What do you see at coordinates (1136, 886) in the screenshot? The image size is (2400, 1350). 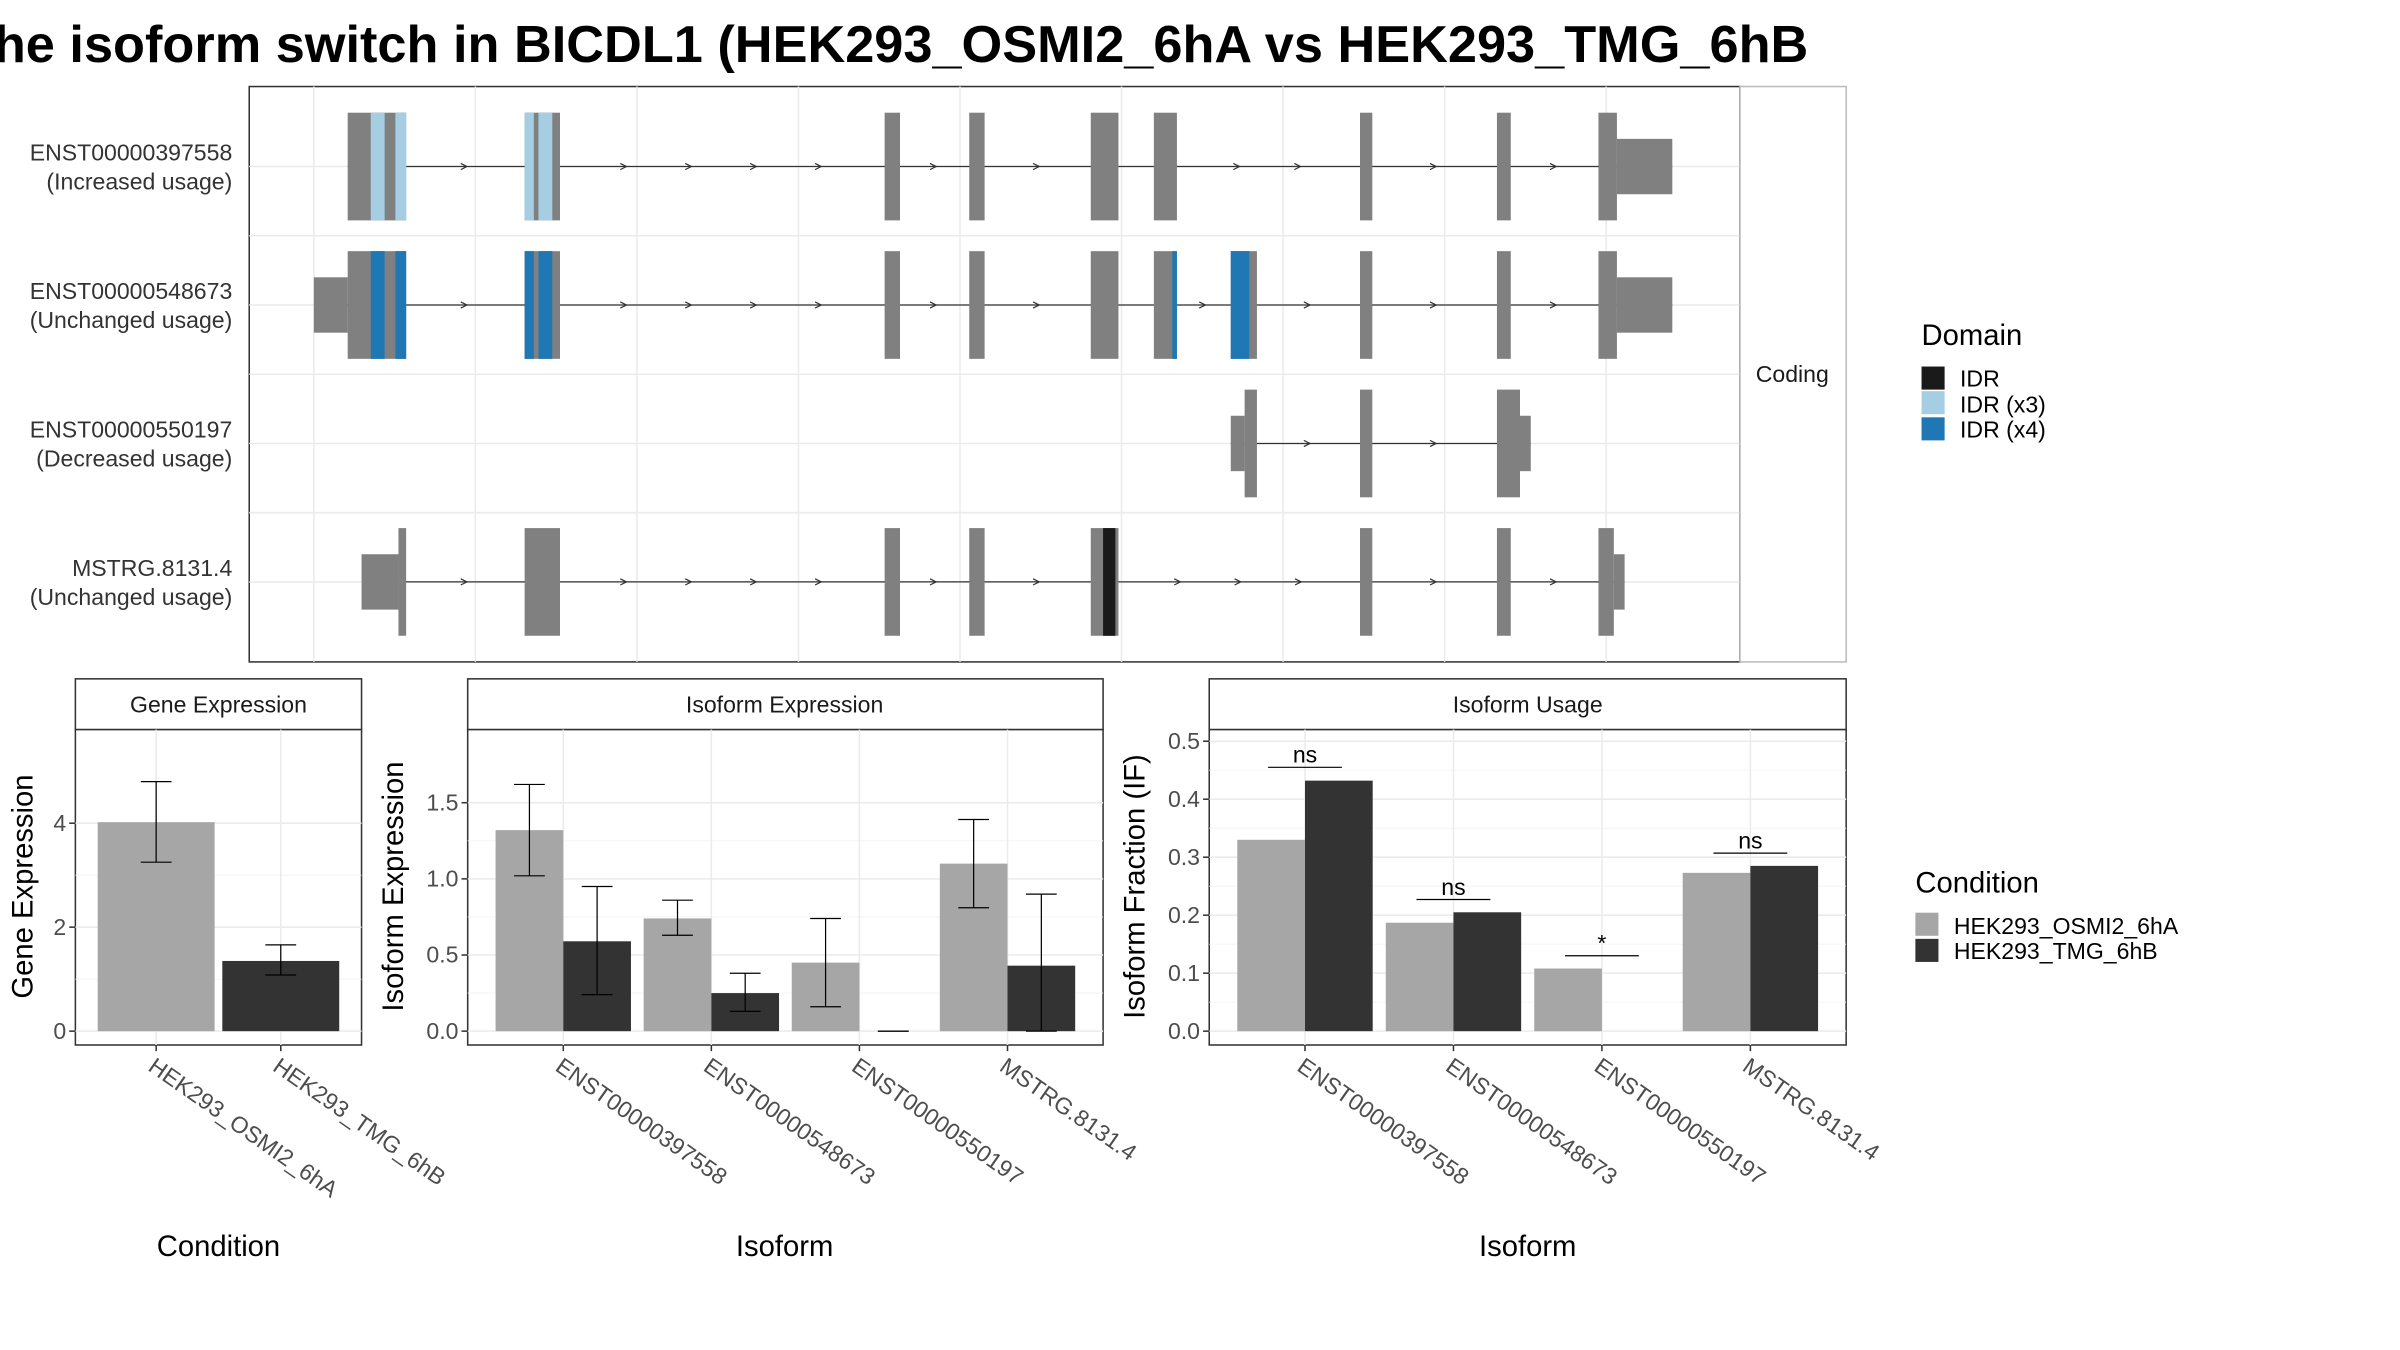 I see `y-axis-label: Isoform Fraction (IF)` at bounding box center [1136, 886].